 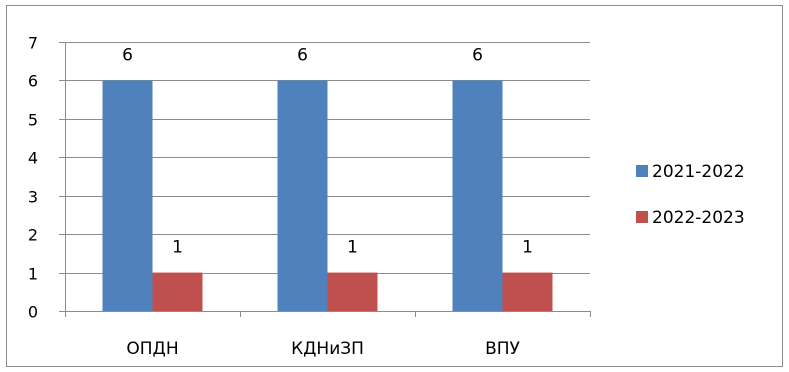 I want to click on x-tick-label: ОПДН, so click(x=152, y=349).